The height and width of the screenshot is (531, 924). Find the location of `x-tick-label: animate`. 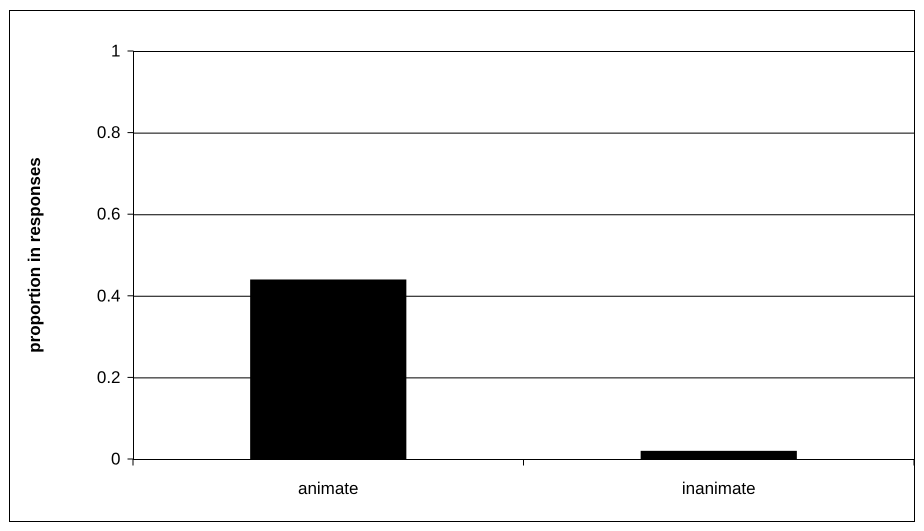

x-tick-label: animate is located at coordinates (328, 488).